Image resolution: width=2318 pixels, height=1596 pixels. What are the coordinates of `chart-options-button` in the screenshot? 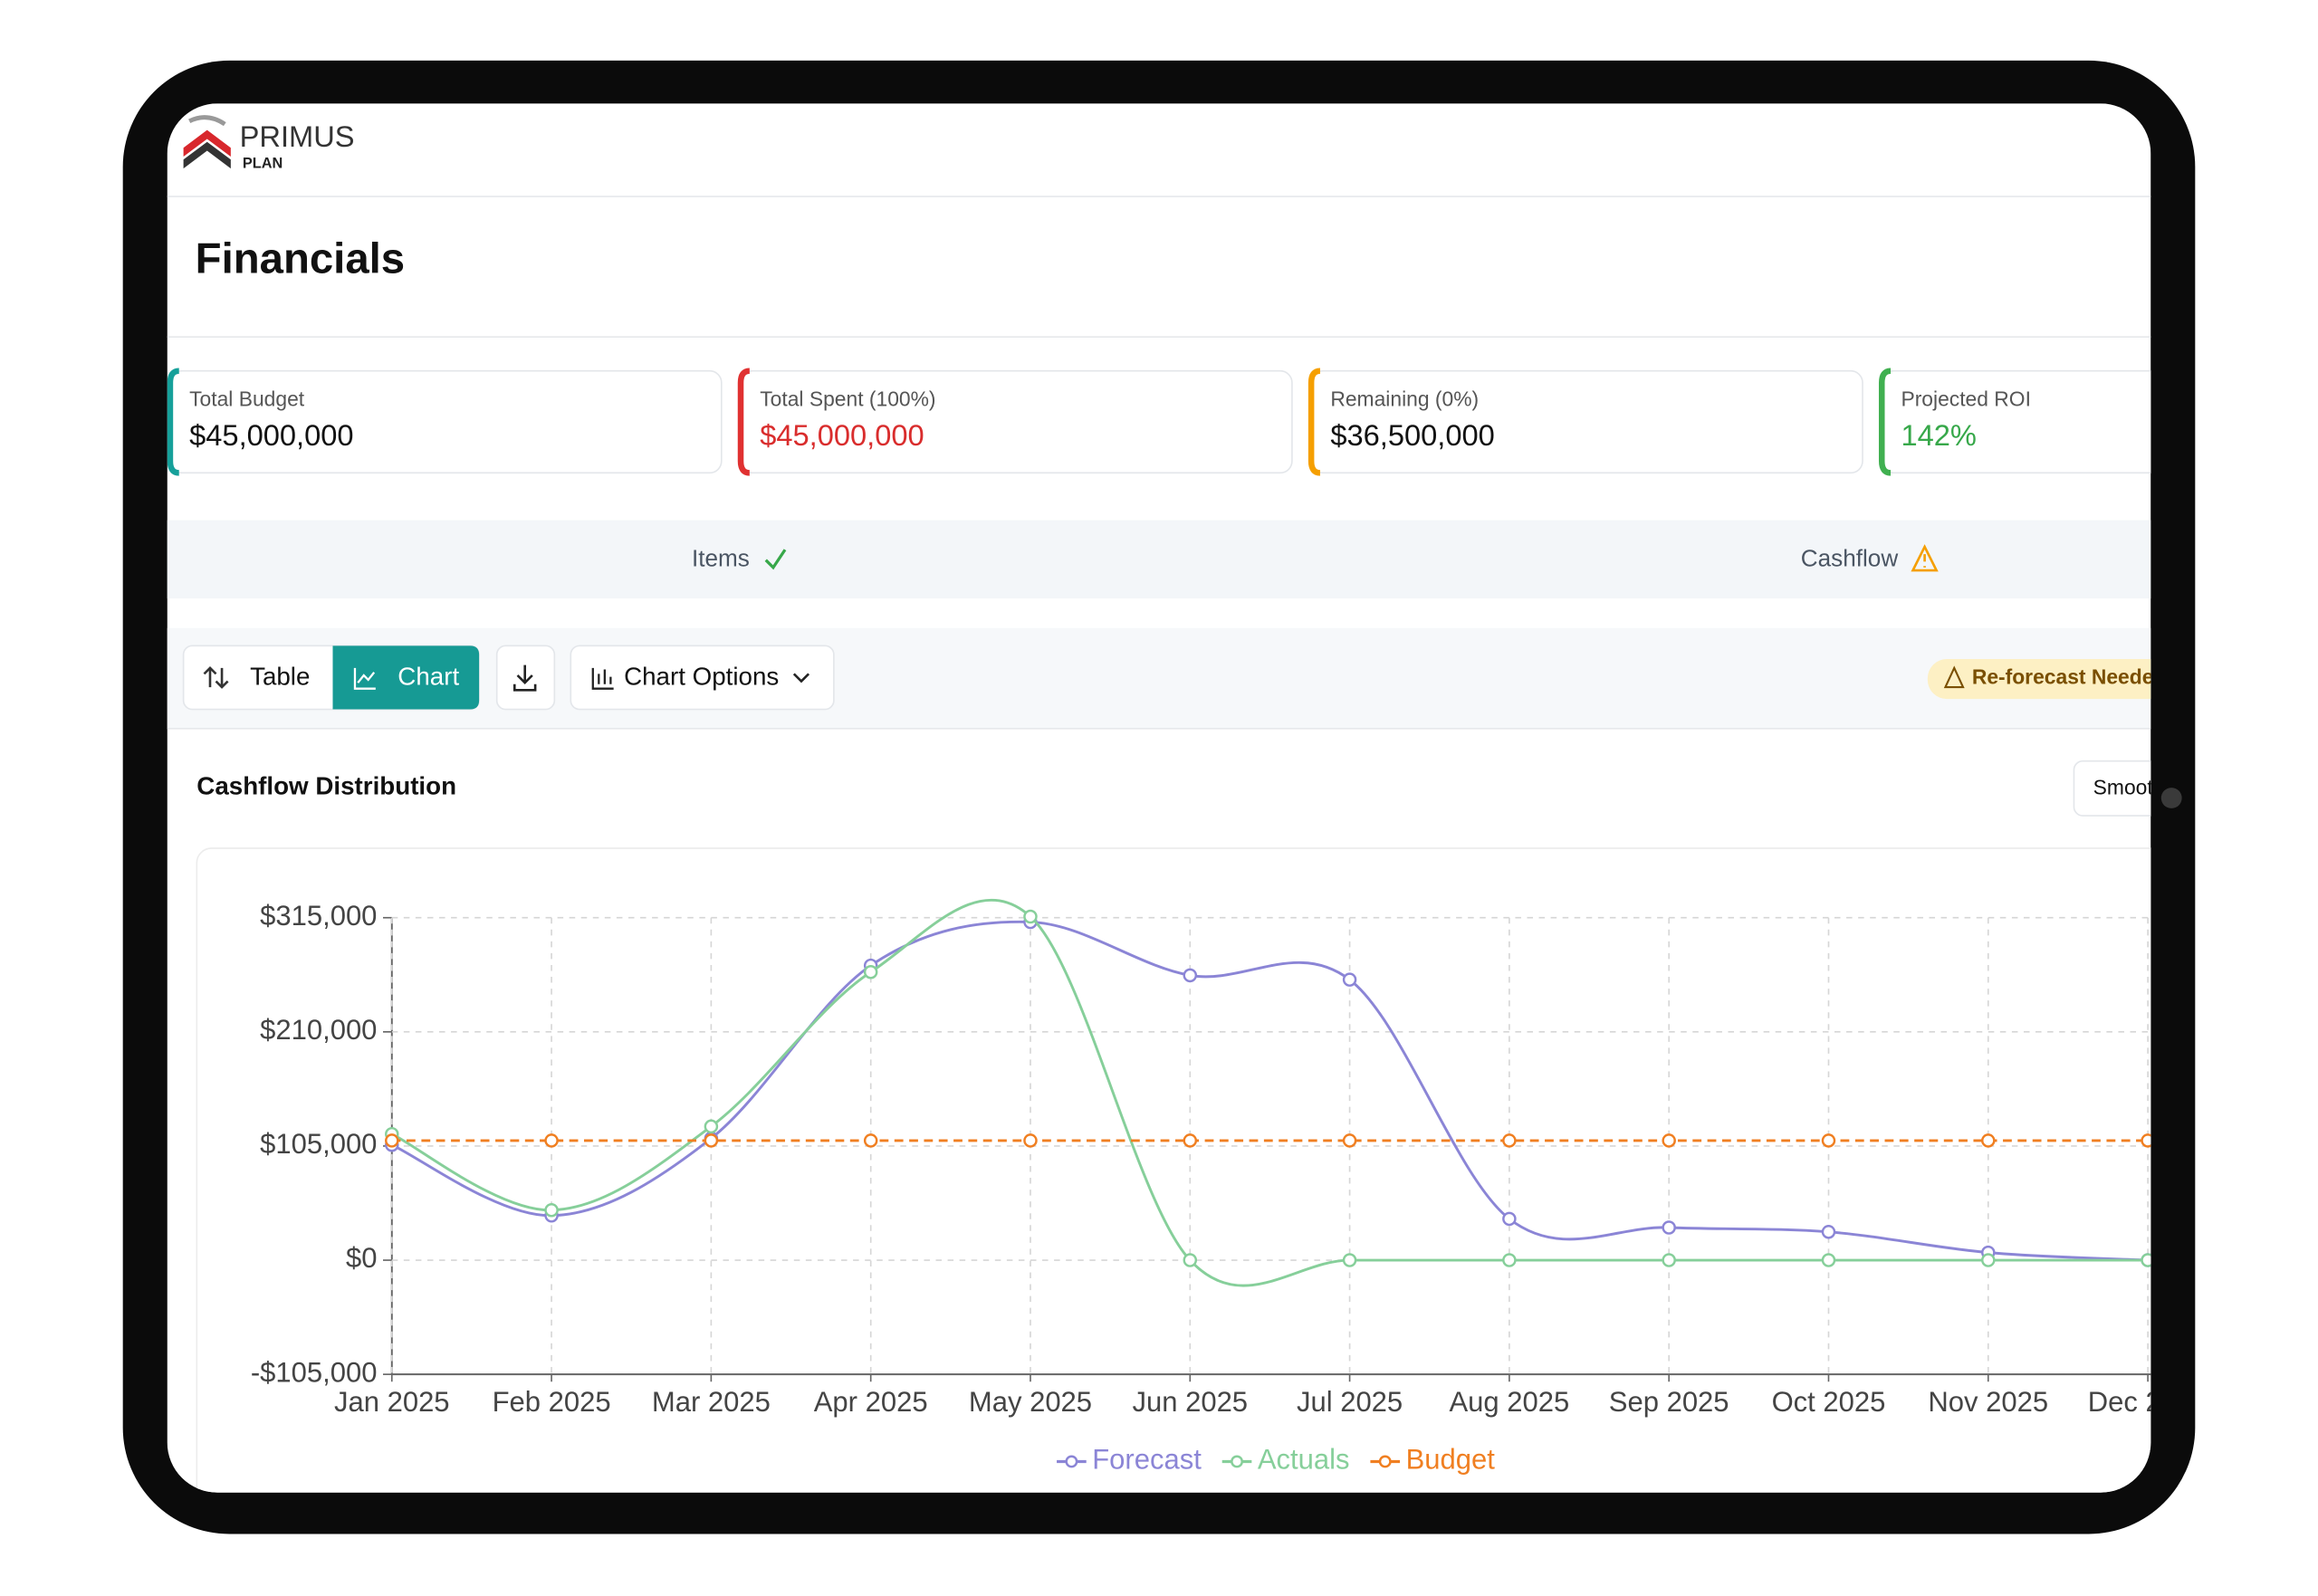 It's located at (703, 678).